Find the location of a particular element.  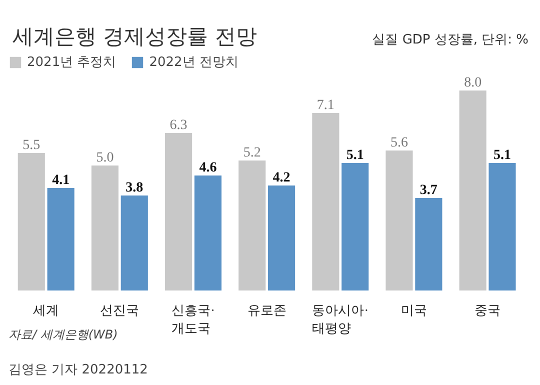

data-label: 5.6 is located at coordinates (399, 143).